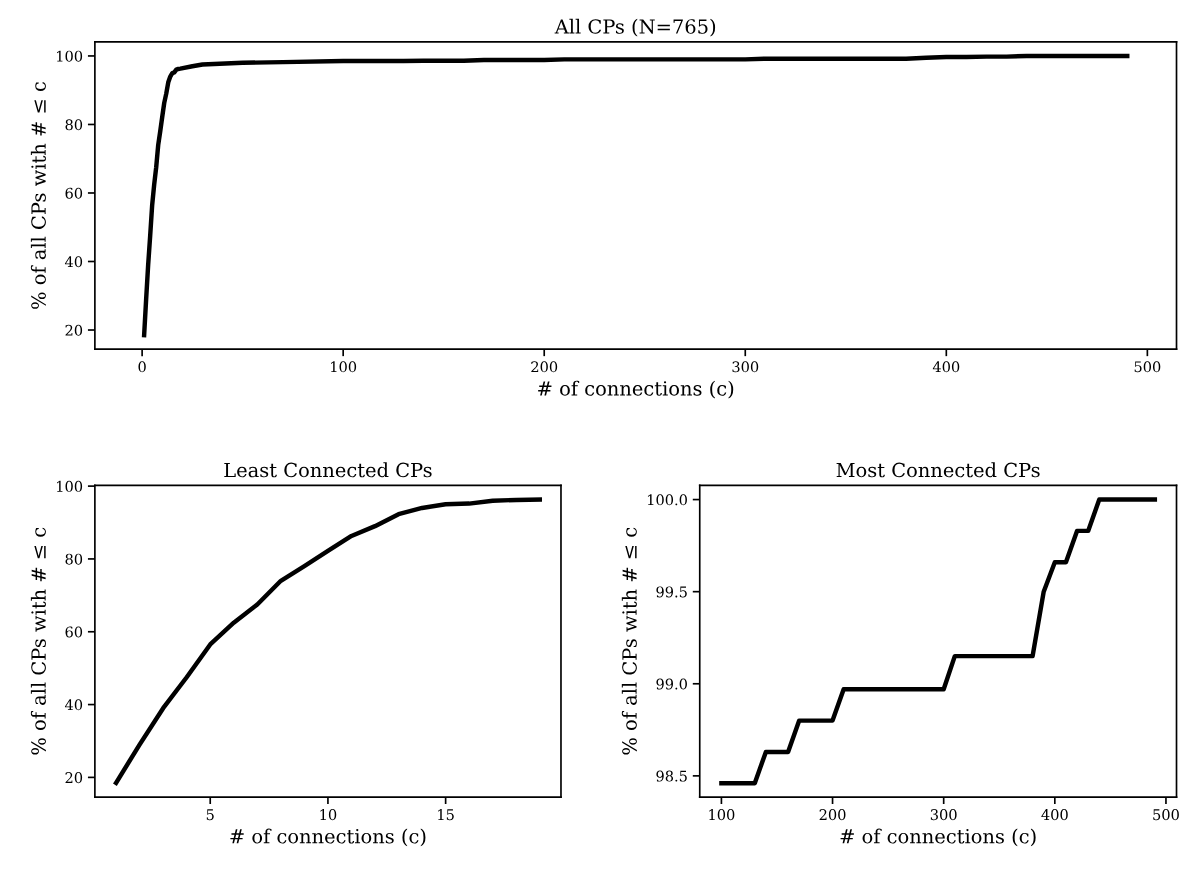 The width and height of the screenshot is (1186, 873). I want to click on y-tick-label: 100.0, so click(667, 500).